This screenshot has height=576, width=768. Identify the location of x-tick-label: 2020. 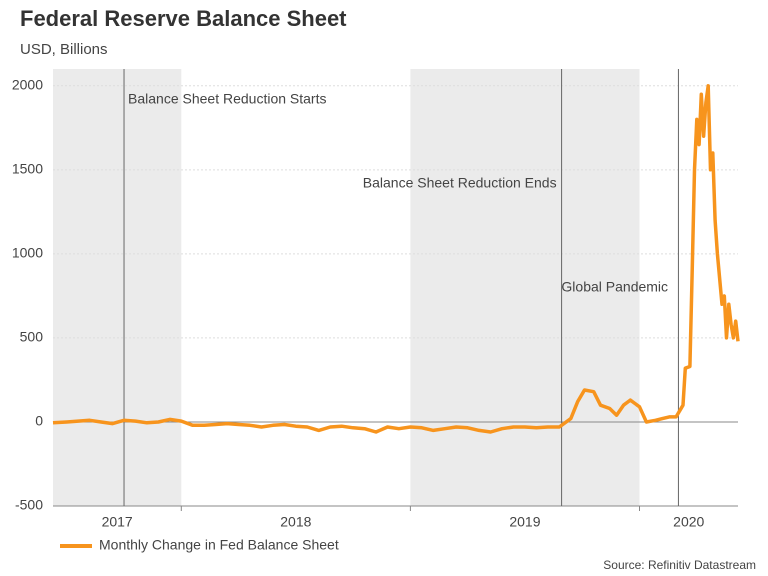
(688, 522).